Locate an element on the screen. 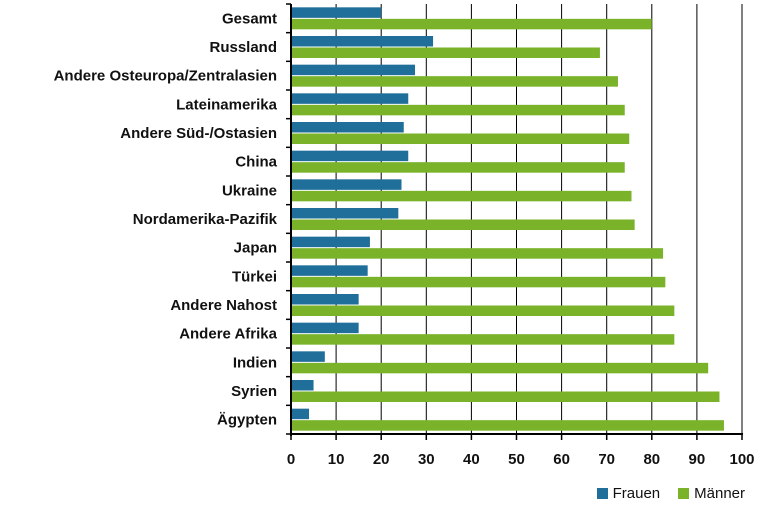 The image size is (759, 510). x-tick-label-30: 30 is located at coordinates (426, 459).